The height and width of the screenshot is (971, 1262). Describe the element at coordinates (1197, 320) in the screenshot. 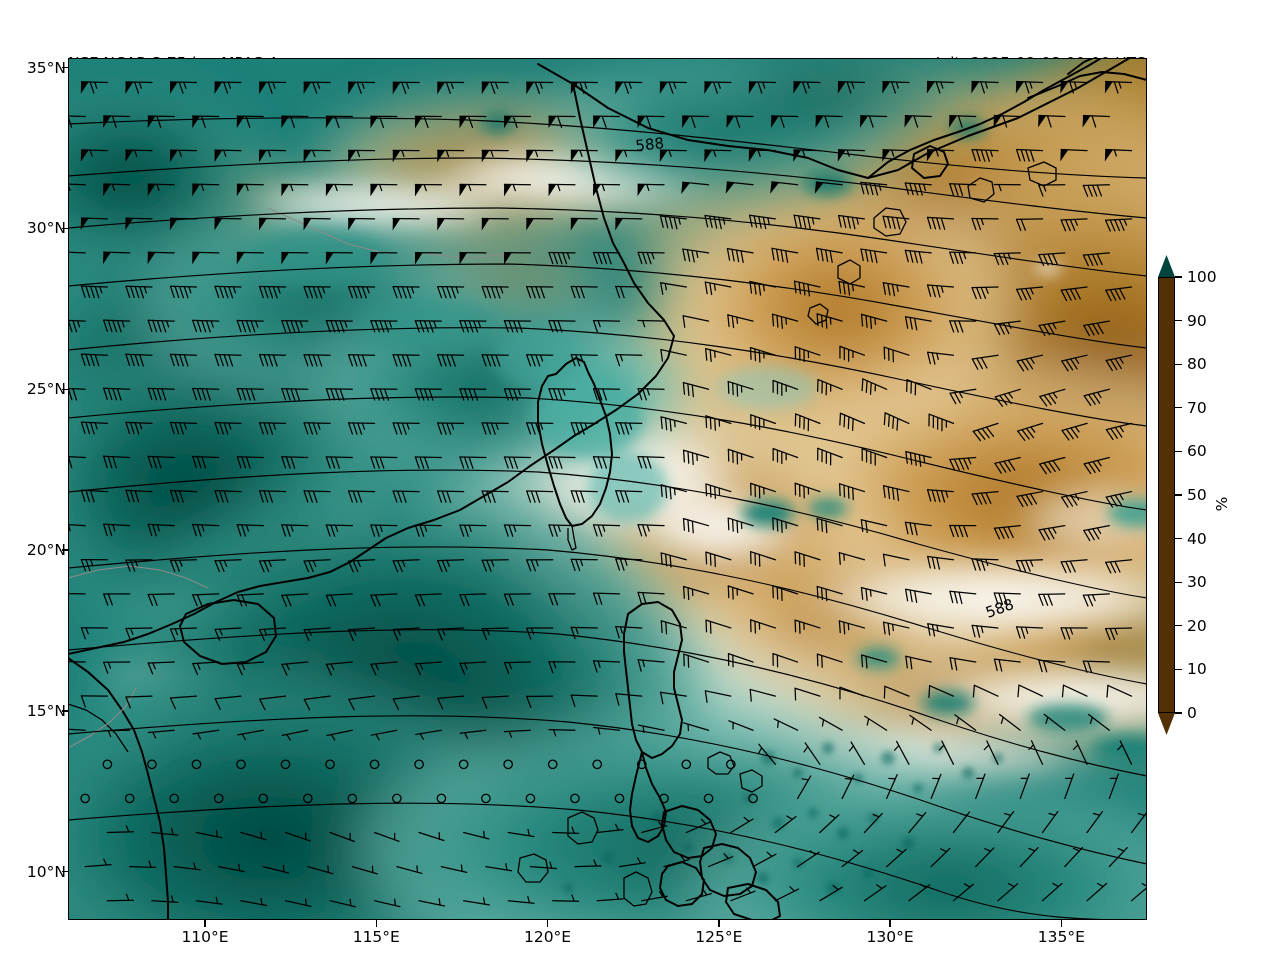

I see `colorbar-tick-label: 90` at that location.